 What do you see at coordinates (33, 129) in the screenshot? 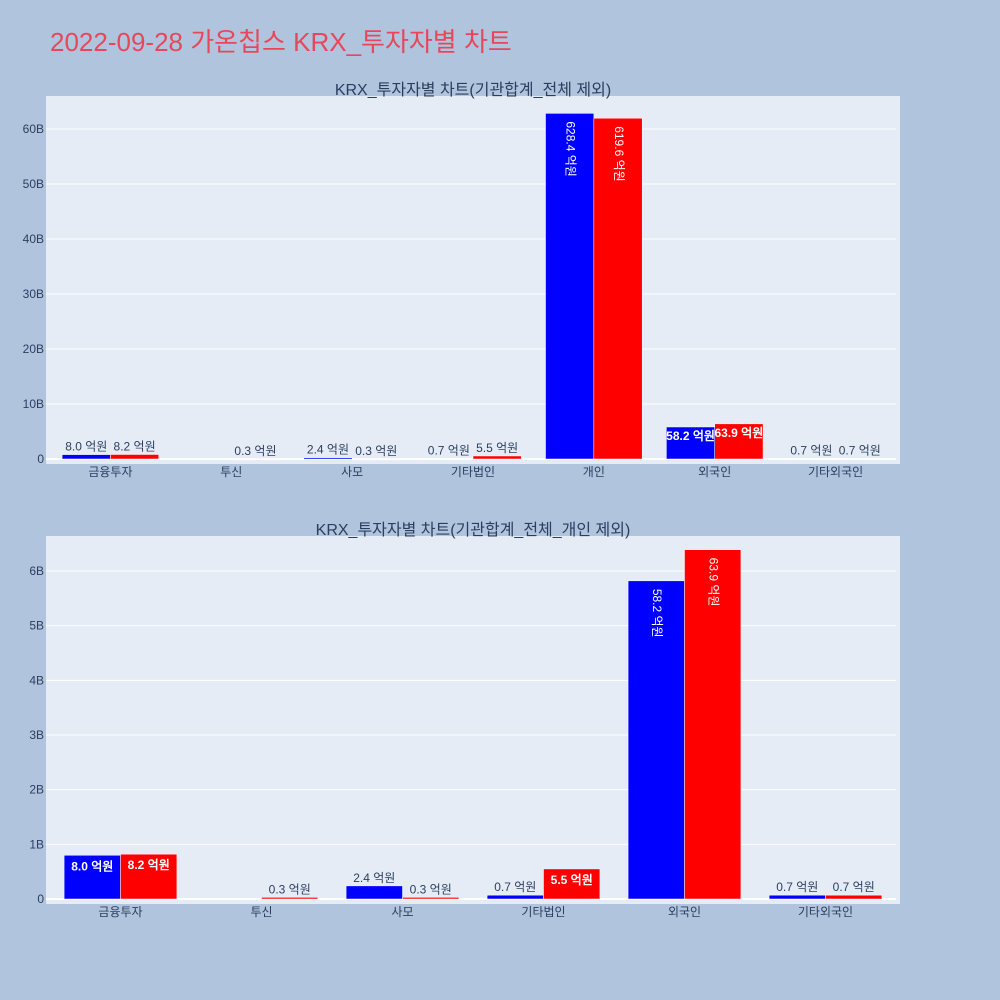
I see `y-tick-label: 60B` at bounding box center [33, 129].